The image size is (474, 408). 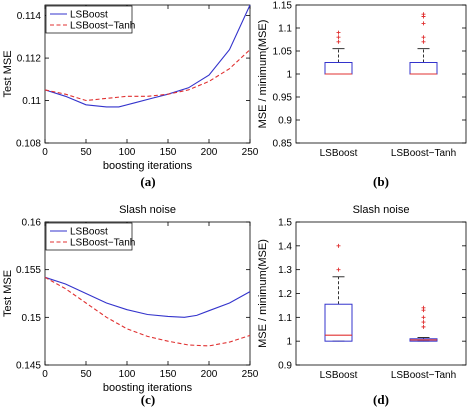 I want to click on y-tick-label: 1.3, so click(x=285, y=270).